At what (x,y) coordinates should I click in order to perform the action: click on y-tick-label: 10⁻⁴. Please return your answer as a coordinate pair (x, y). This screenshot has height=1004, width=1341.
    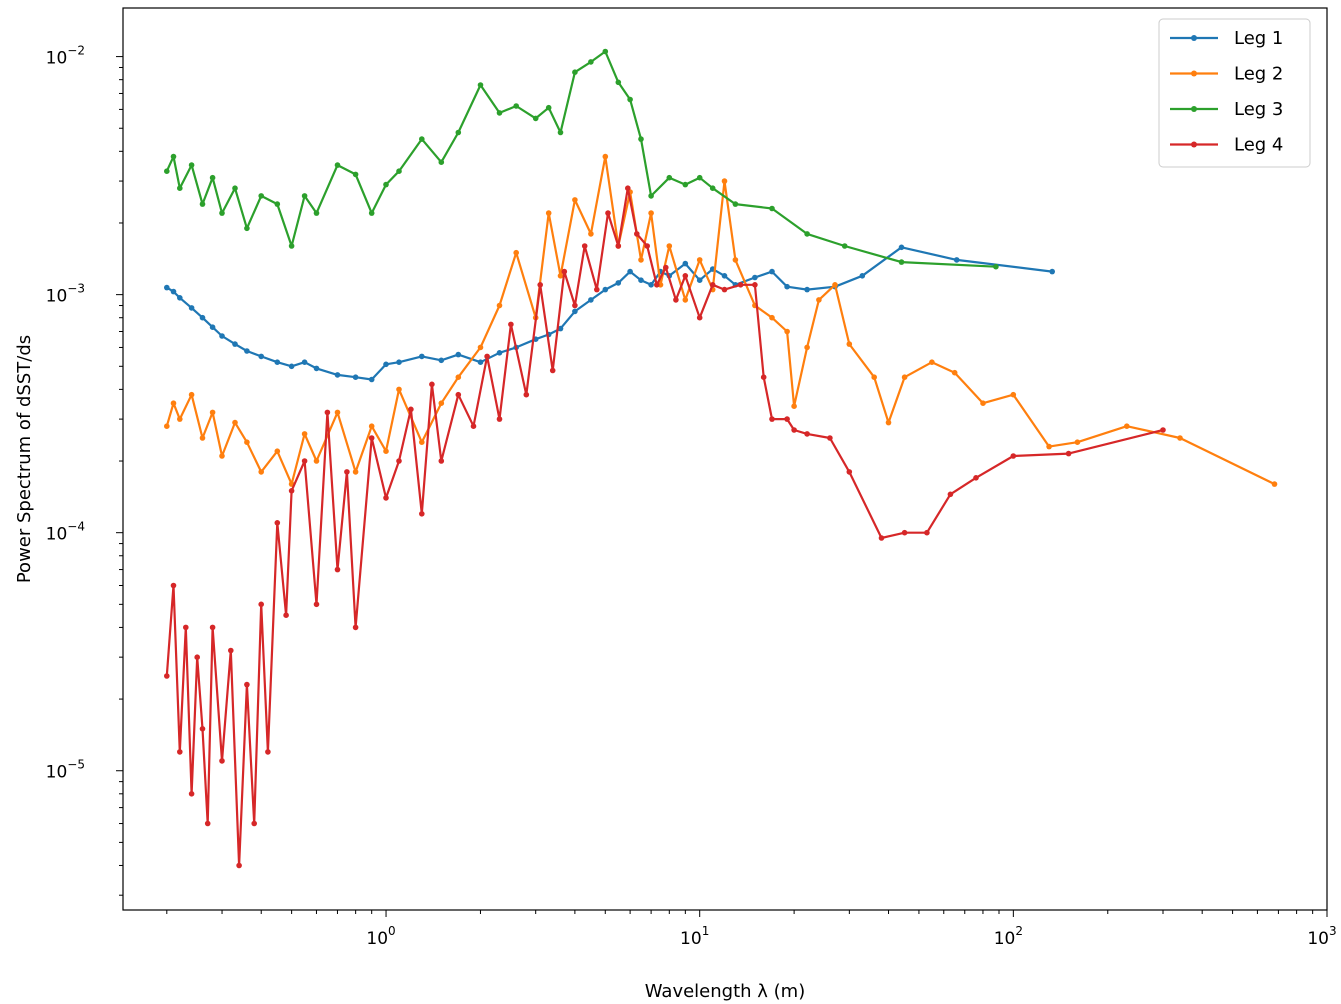
    Looking at the image, I should click on (65, 532).